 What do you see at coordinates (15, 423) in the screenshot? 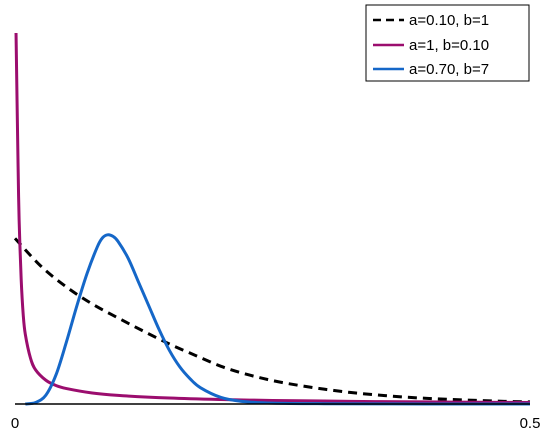
I see `x-tick-label: 0` at bounding box center [15, 423].